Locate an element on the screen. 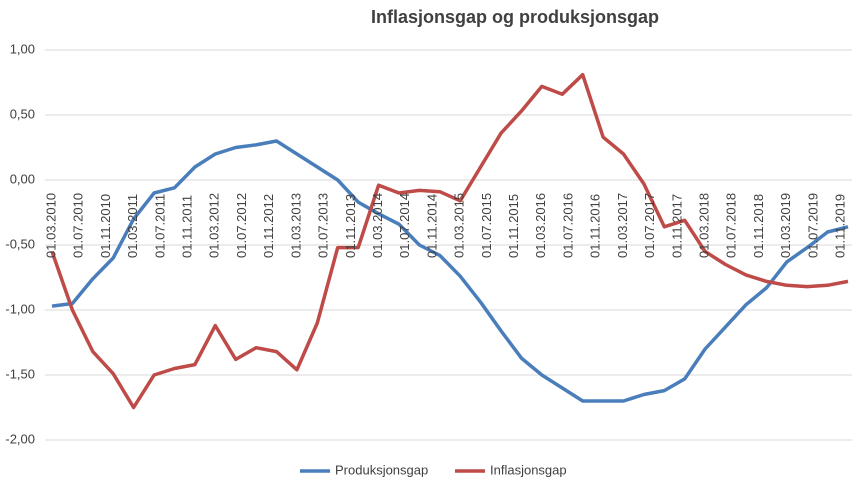  x-tick-label: 01.11.2015 is located at coordinates (513, 226).